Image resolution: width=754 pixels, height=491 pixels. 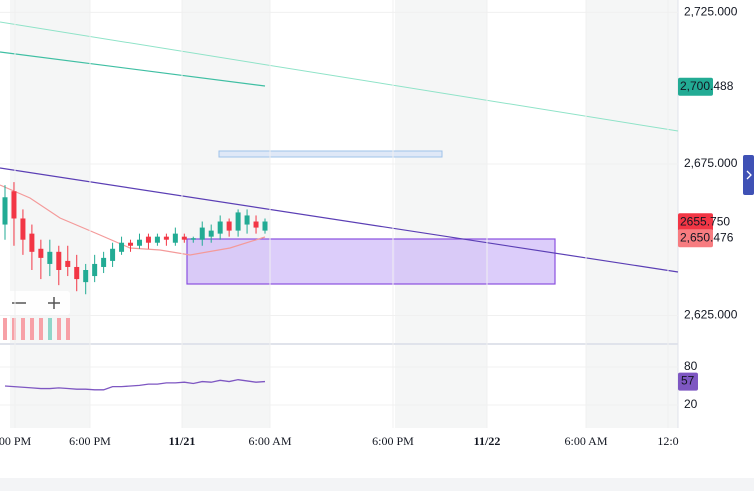 What do you see at coordinates (487, 441) in the screenshot?
I see `x-tick-label: 11/22` at bounding box center [487, 441].